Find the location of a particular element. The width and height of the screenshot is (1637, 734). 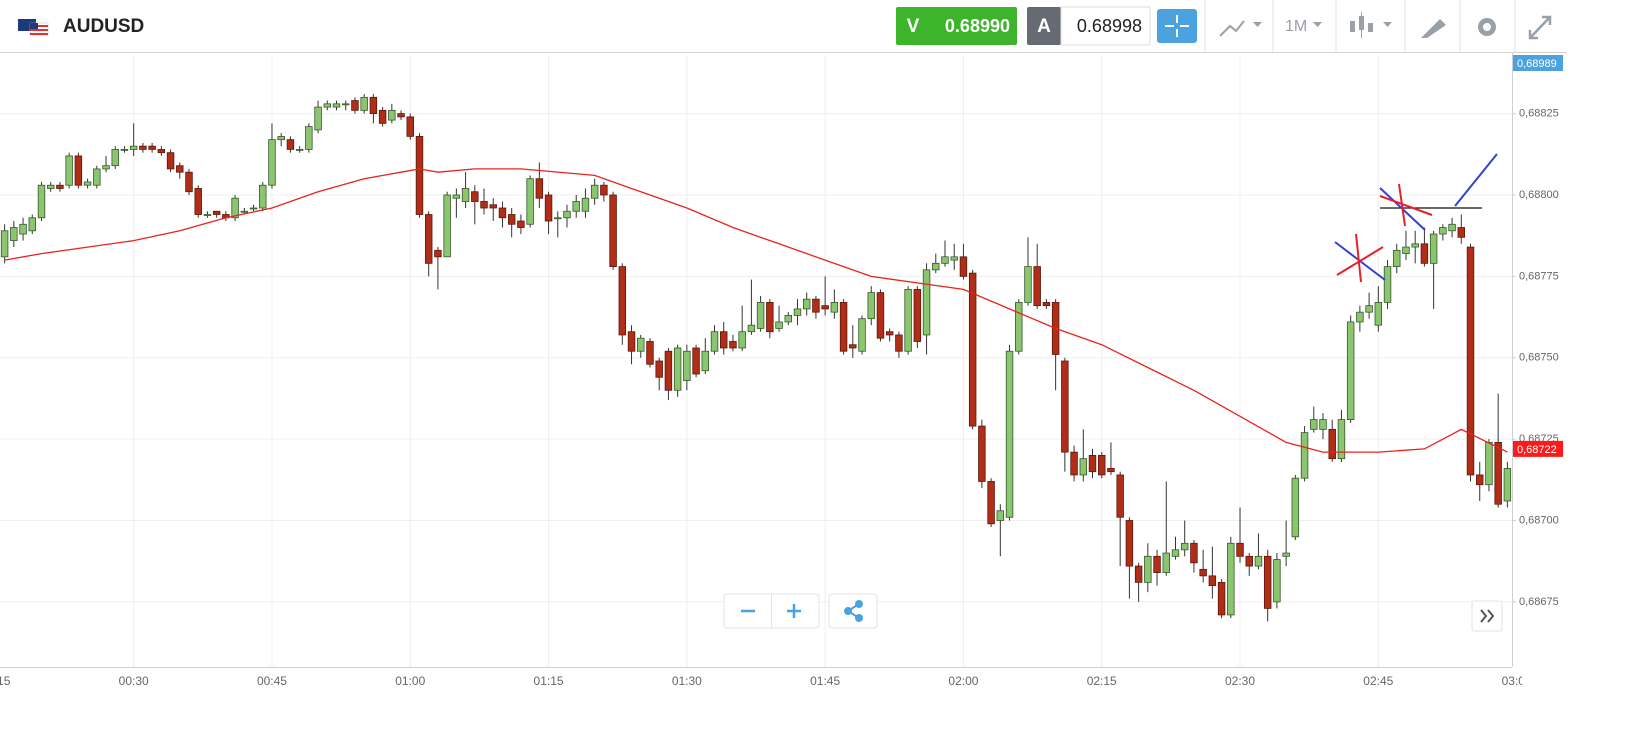

candle-type-button is located at coordinates (1371, 25).